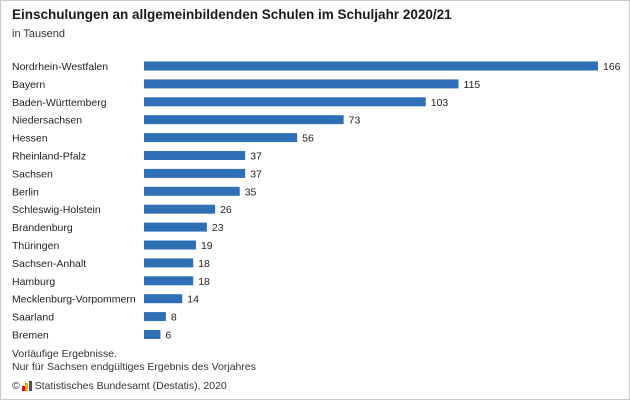  What do you see at coordinates (47, 121) in the screenshot?
I see `category-label: Niedersachsen` at bounding box center [47, 121].